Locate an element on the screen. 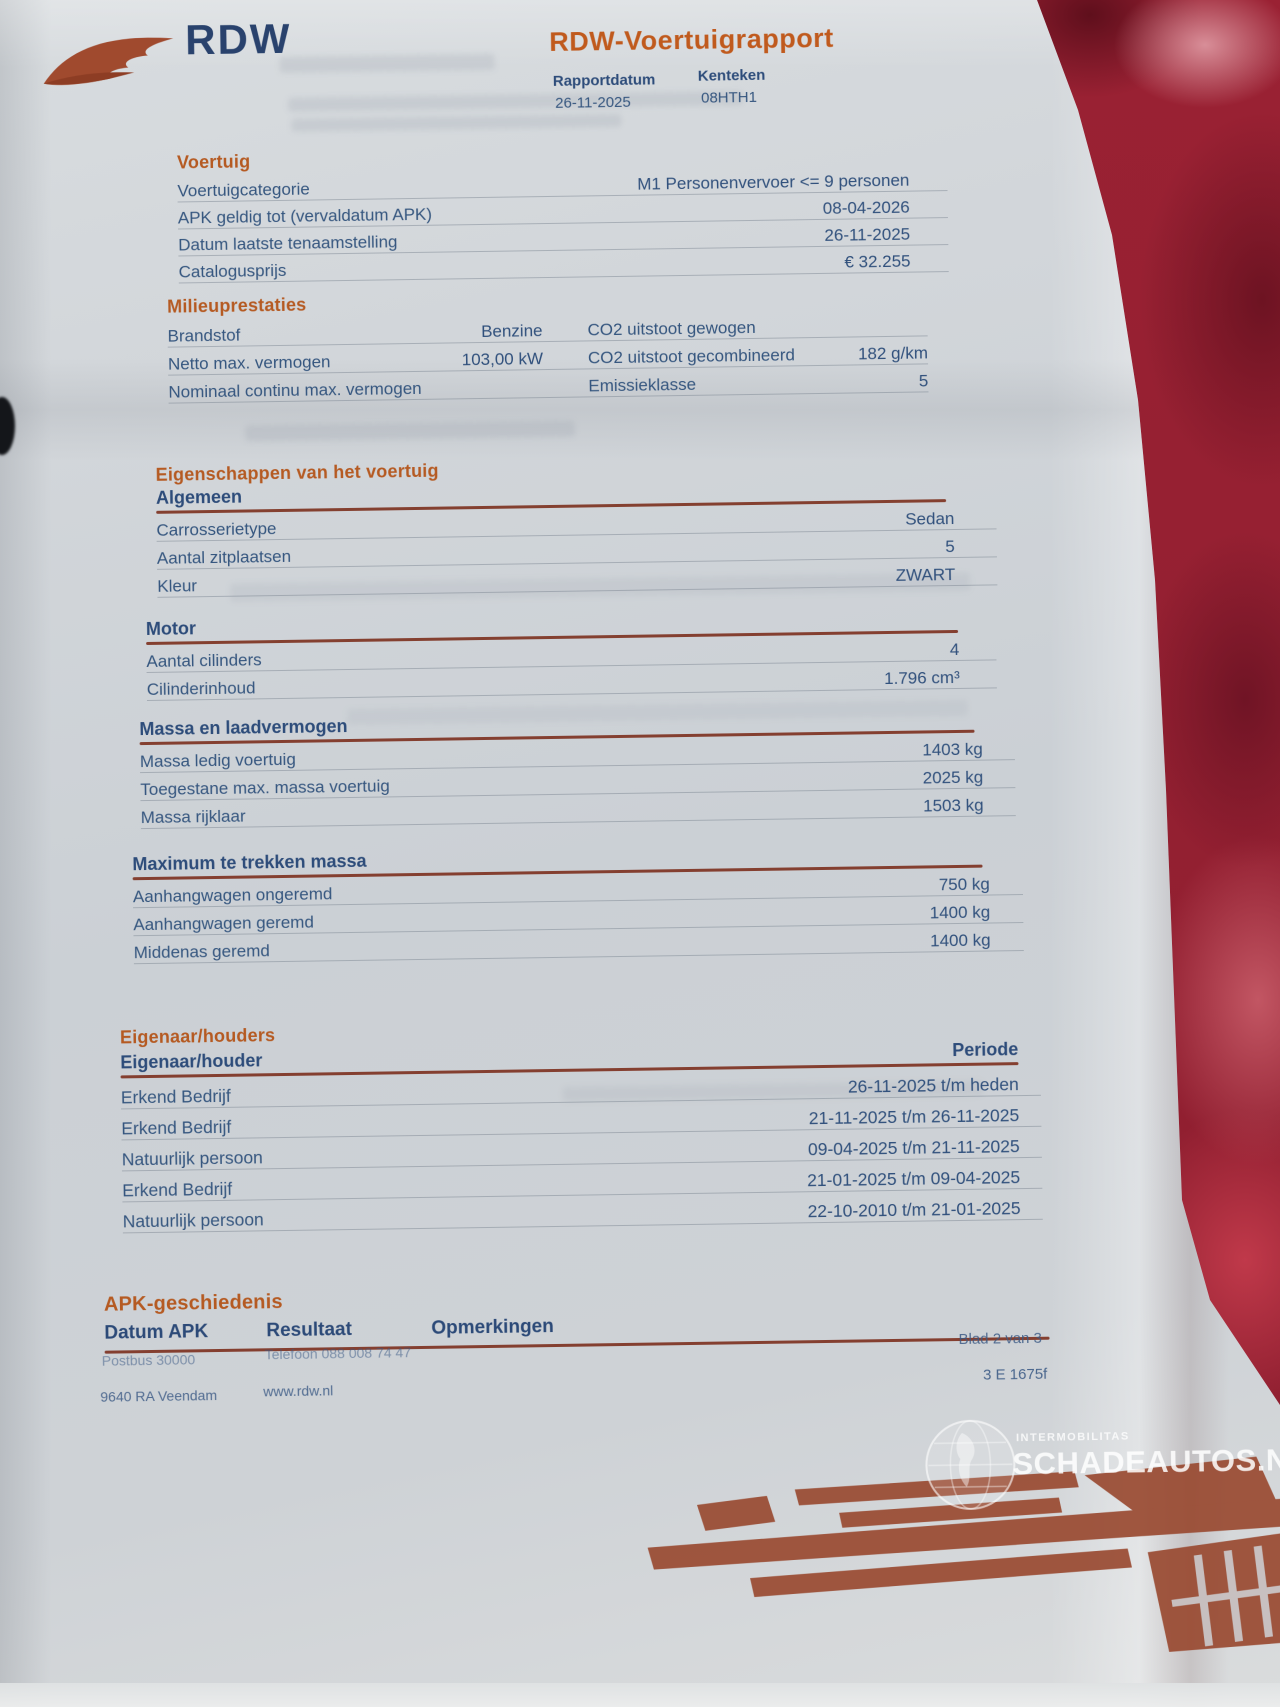 This screenshot has width=1280, height=1707. owner-period: 26-11-2025 t/m heden is located at coordinates (933, 1085).